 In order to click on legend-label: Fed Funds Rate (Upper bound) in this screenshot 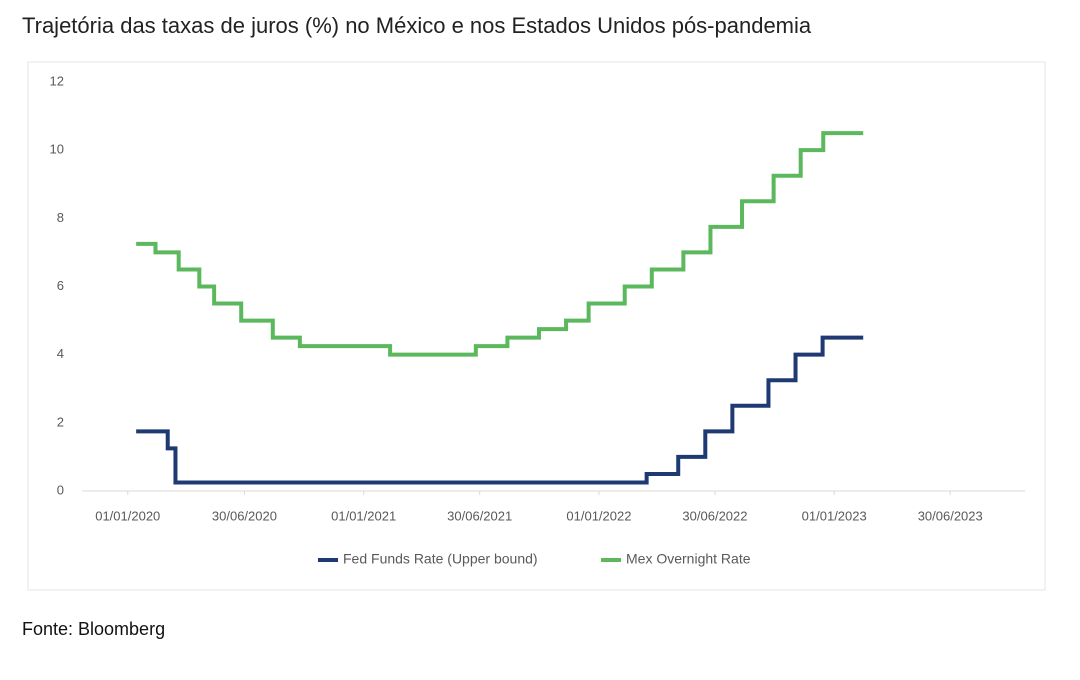, I will do `click(440, 559)`.